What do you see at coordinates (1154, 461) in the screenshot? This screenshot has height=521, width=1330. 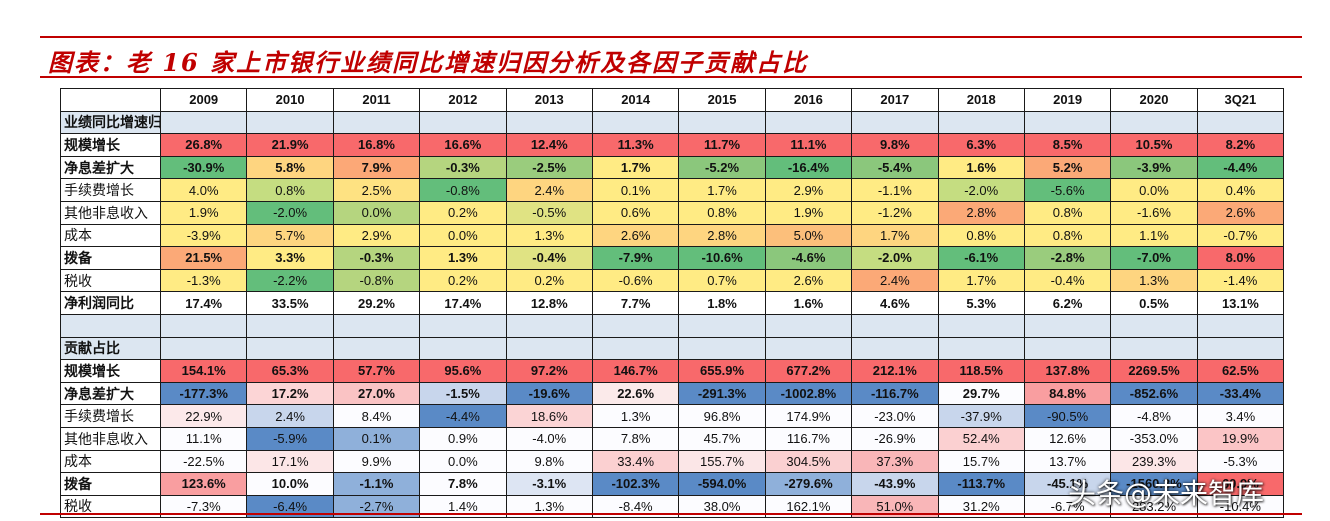 I see `value-cell: 239.3%` at bounding box center [1154, 461].